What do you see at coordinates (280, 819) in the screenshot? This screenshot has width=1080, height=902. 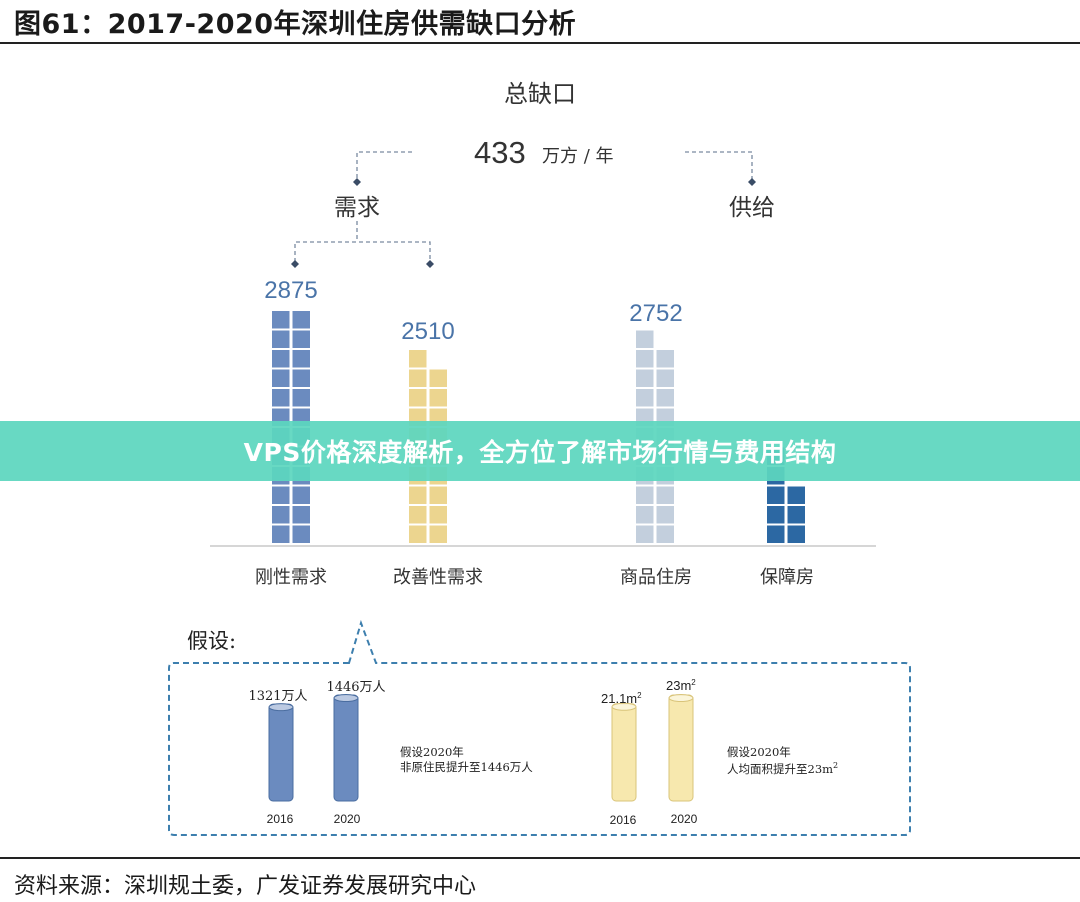 I see `pop-year-2016: 2016` at bounding box center [280, 819].